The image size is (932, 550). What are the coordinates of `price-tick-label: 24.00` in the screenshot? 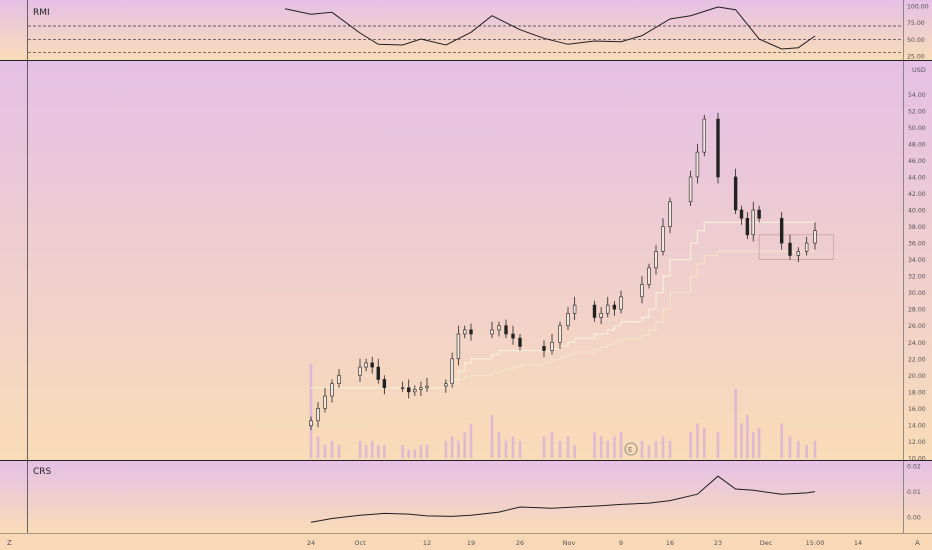 It's located at (917, 343).